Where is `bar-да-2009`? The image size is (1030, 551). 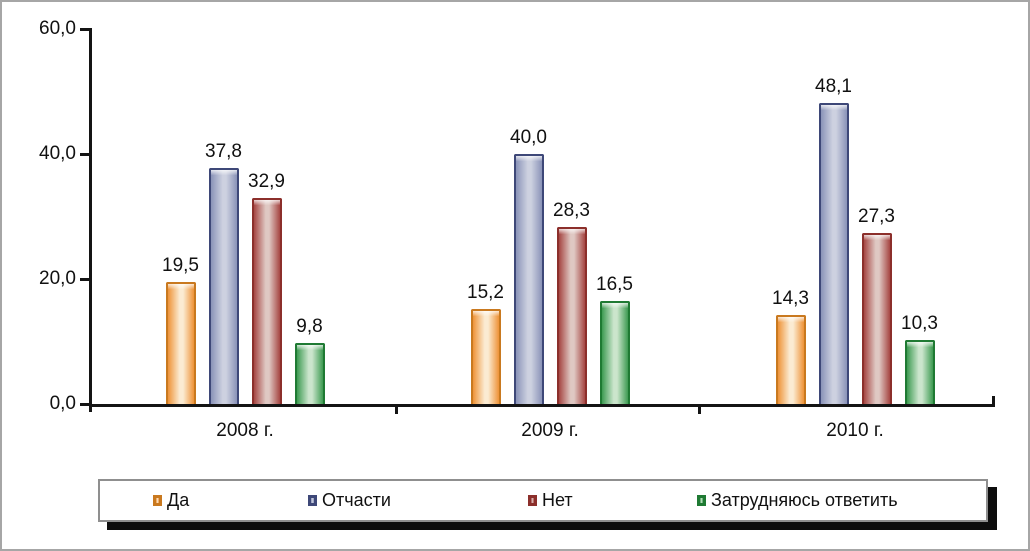 bar-да-2009 is located at coordinates (485, 356).